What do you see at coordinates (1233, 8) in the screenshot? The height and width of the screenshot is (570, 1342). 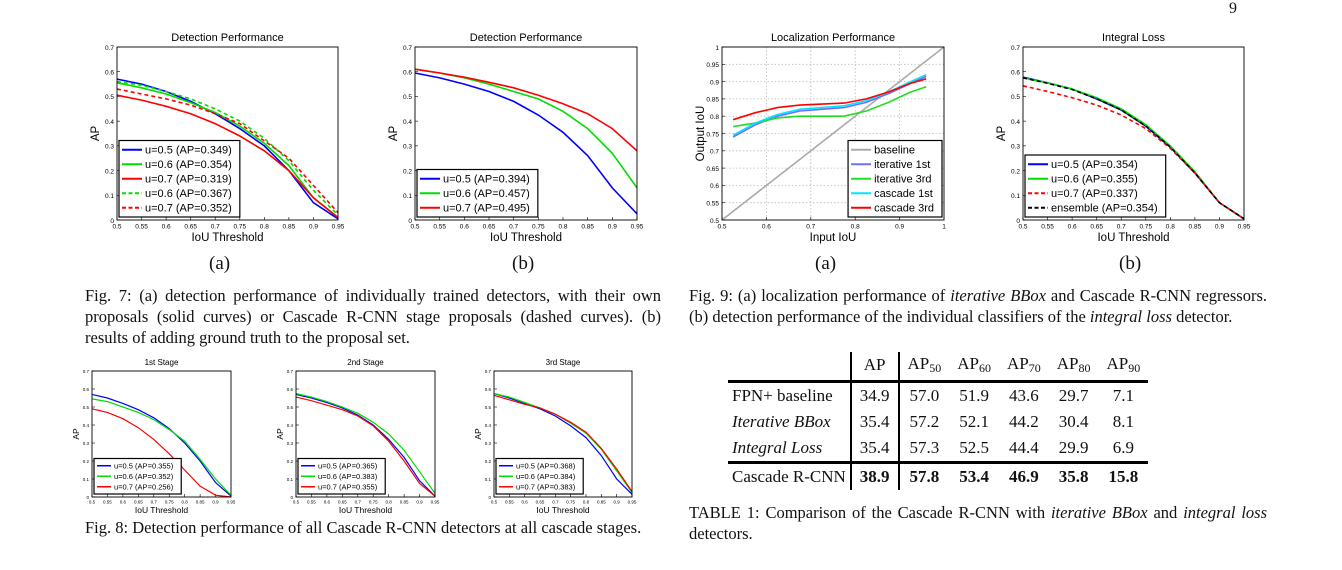 I see `page-number: 9` at bounding box center [1233, 8].